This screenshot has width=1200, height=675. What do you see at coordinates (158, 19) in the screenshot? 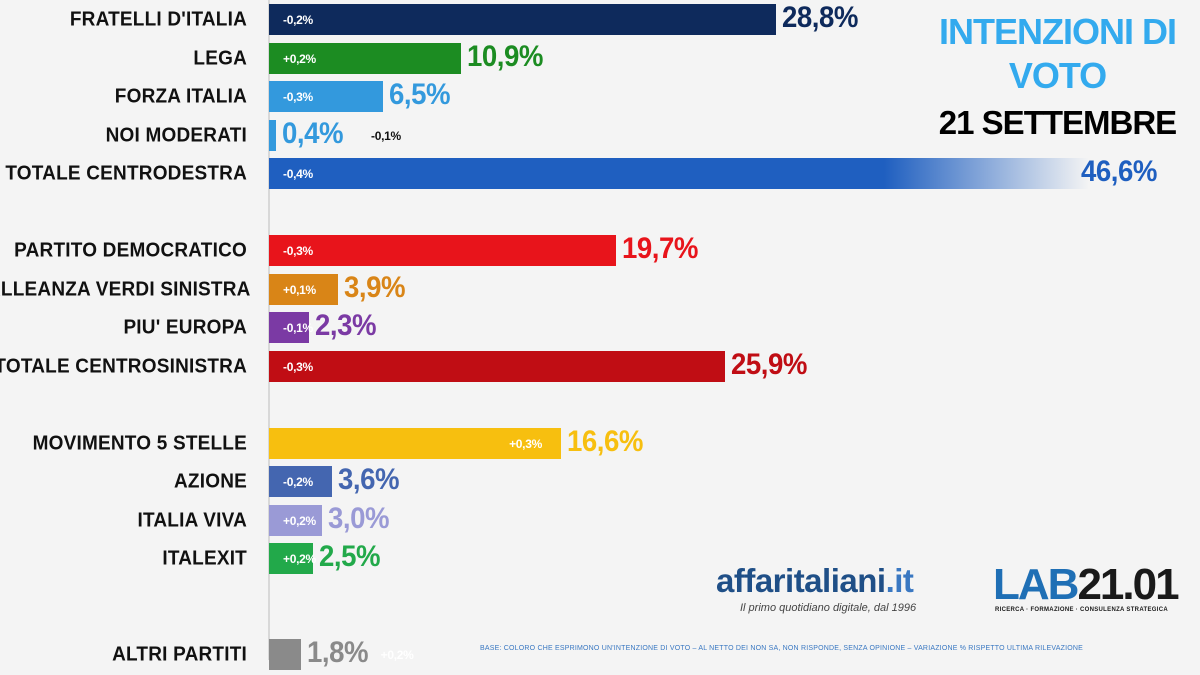
I see `category-label: FRATELLI D'ITALIA` at bounding box center [158, 19].